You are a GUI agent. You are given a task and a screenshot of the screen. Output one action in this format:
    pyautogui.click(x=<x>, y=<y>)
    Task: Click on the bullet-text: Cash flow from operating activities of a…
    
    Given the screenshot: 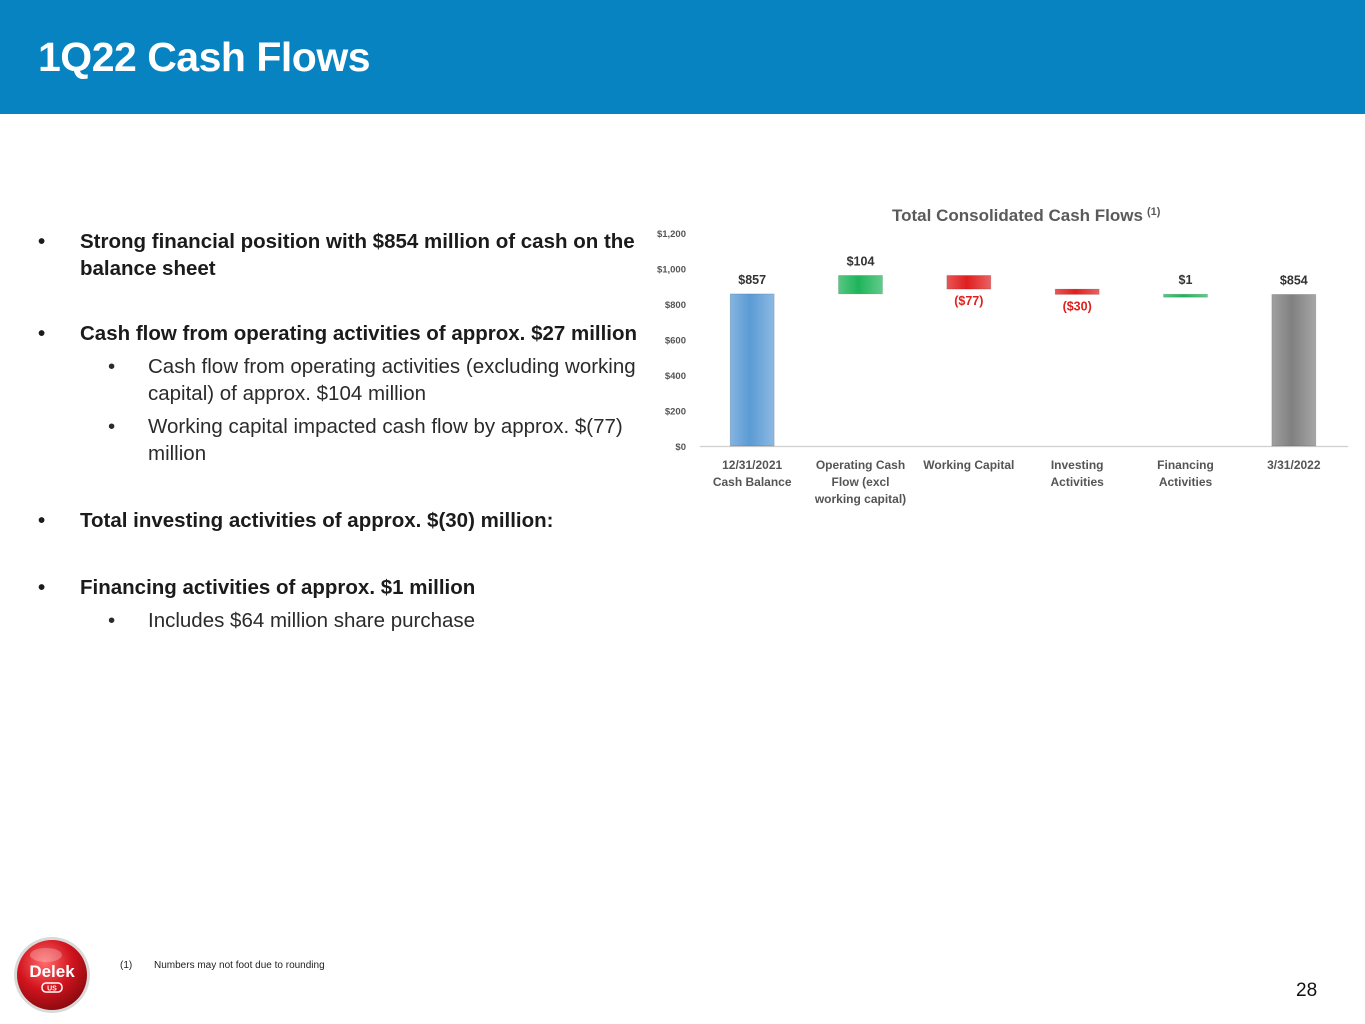 What is the action you would take?
    pyautogui.click(x=359, y=333)
    